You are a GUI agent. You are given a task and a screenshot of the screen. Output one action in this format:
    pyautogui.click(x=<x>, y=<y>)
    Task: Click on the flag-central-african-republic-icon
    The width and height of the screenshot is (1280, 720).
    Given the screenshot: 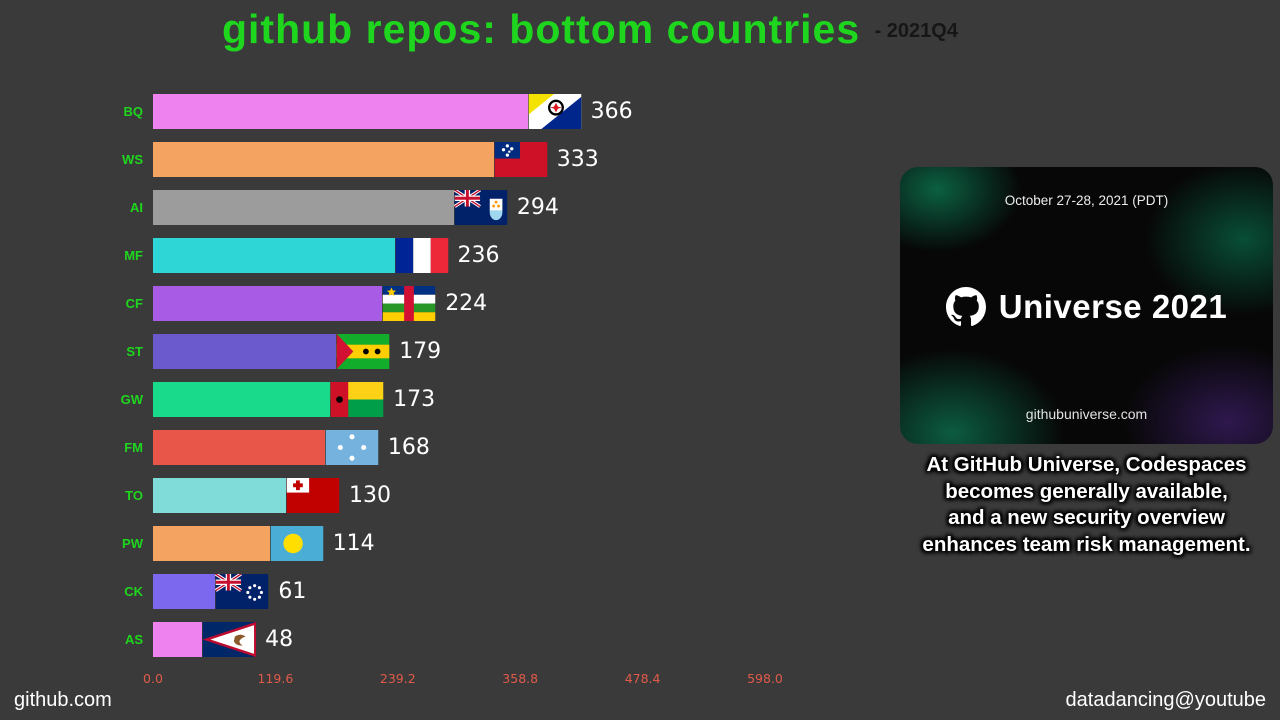 What is the action you would take?
    pyautogui.click(x=409, y=303)
    